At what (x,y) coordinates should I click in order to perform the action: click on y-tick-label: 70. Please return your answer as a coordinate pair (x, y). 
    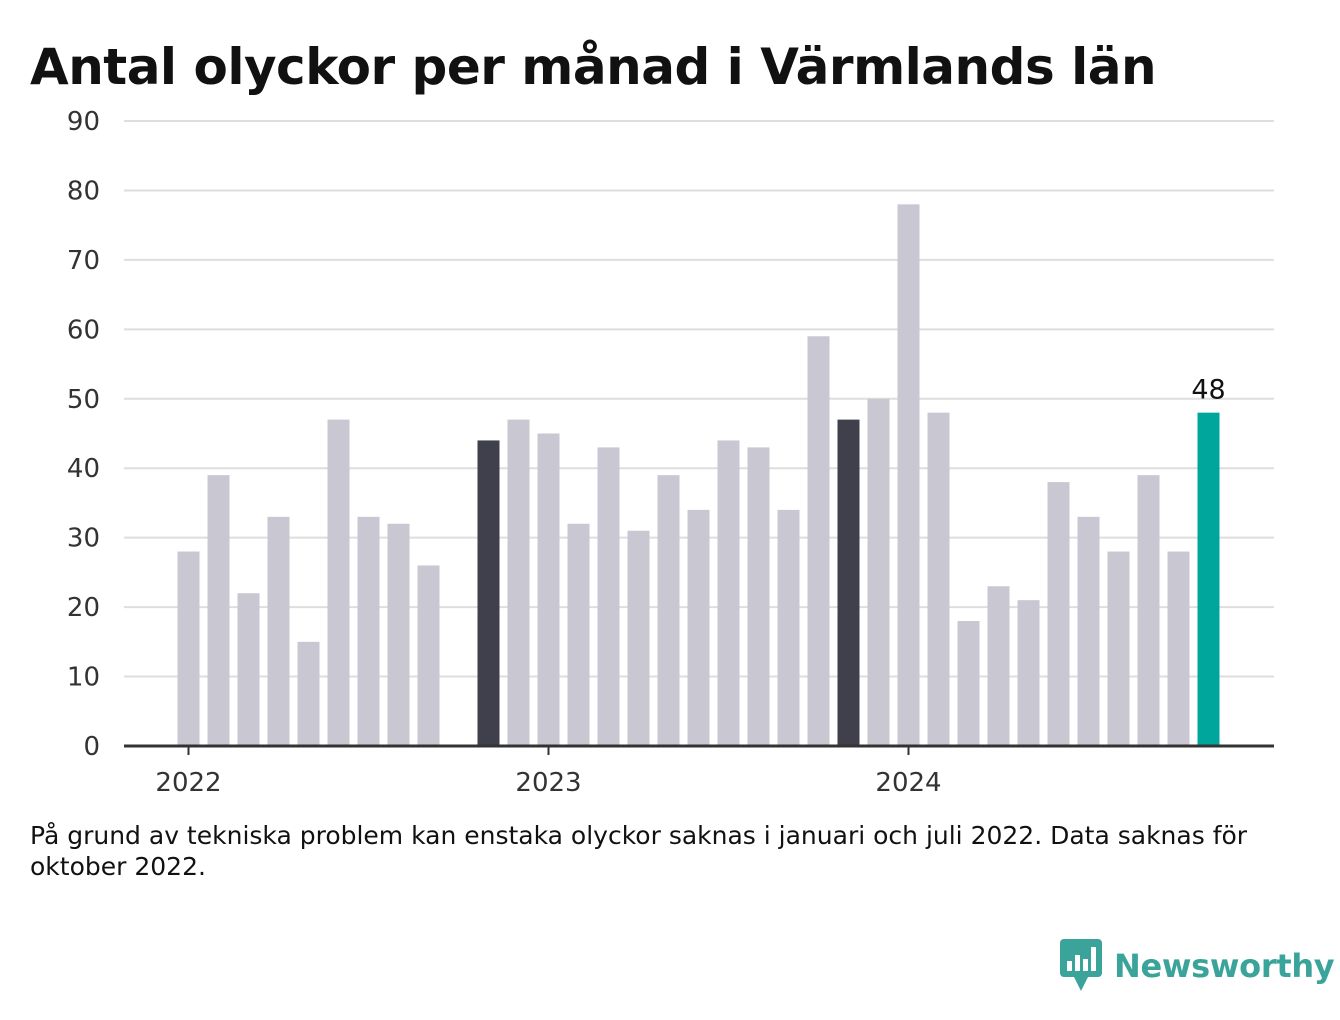
    Looking at the image, I should click on (83, 261).